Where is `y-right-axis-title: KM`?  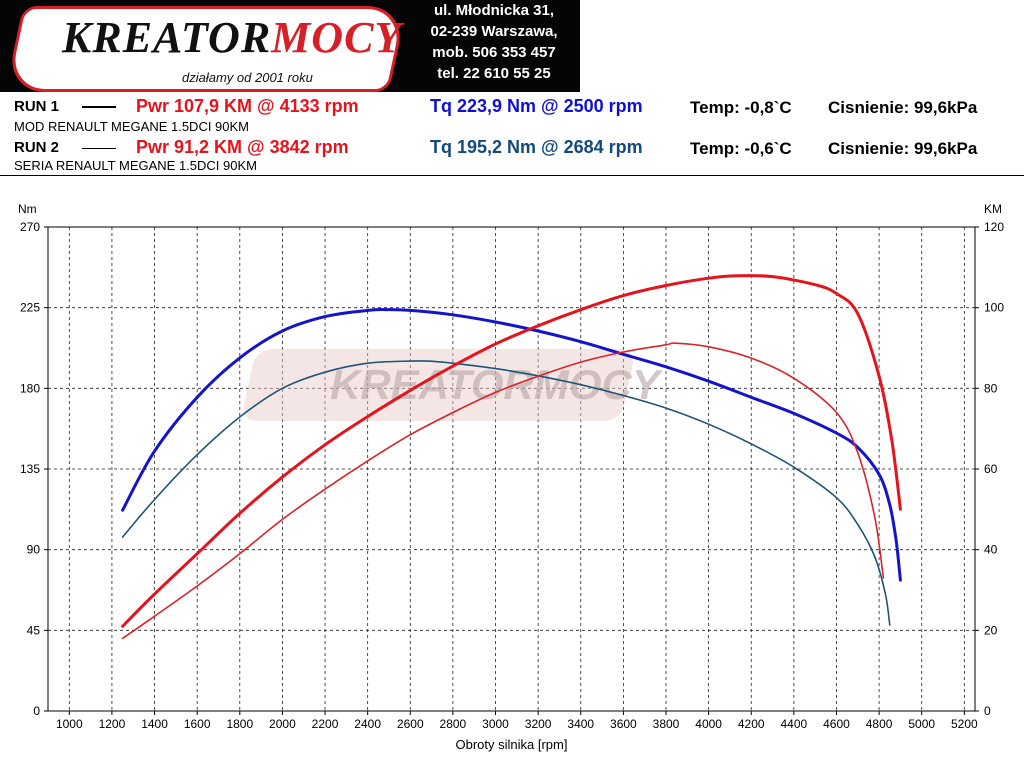
y-right-axis-title: KM is located at coordinates (993, 209).